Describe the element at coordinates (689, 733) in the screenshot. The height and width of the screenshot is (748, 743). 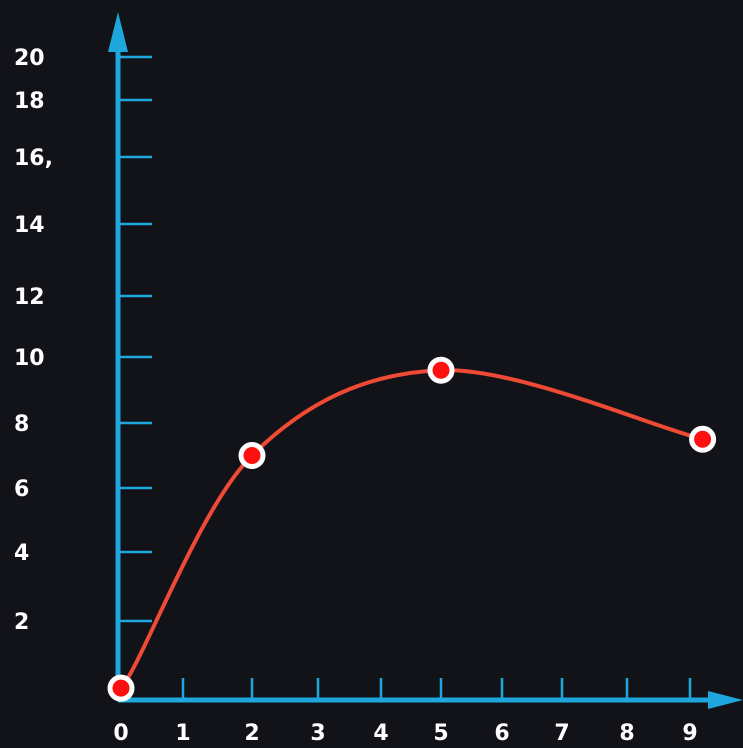
I see `x-tick-label: 9` at that location.